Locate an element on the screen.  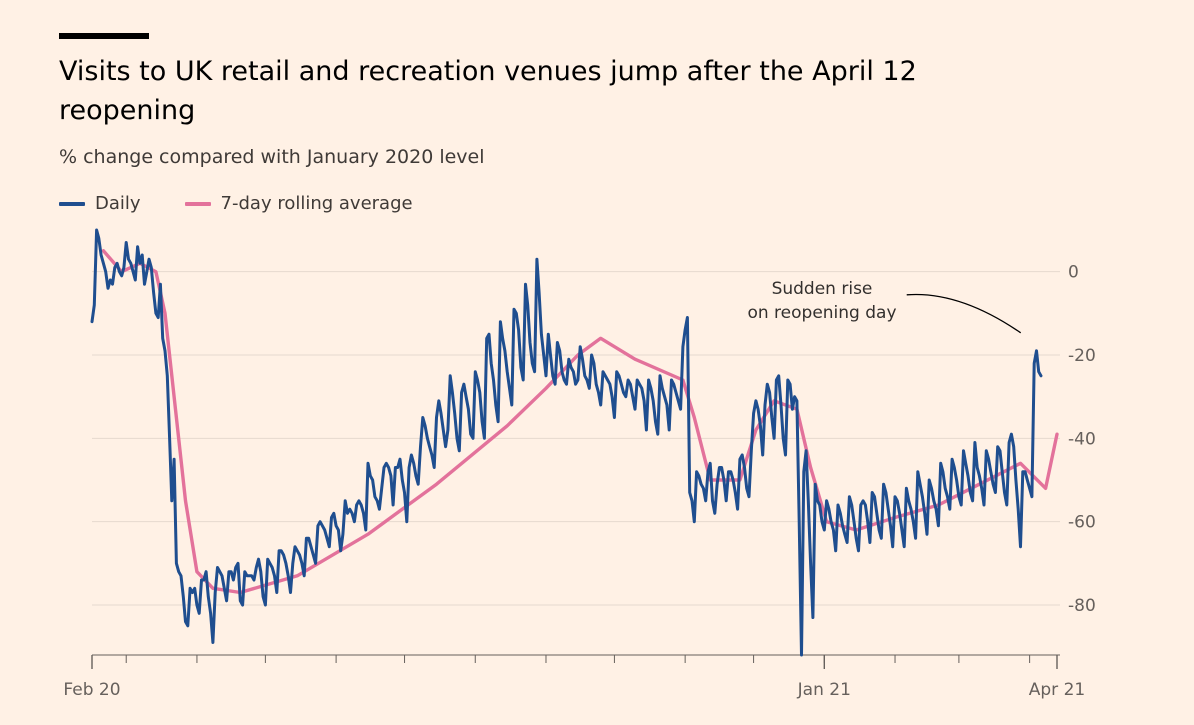
annotation-leader is located at coordinates (964, 313).